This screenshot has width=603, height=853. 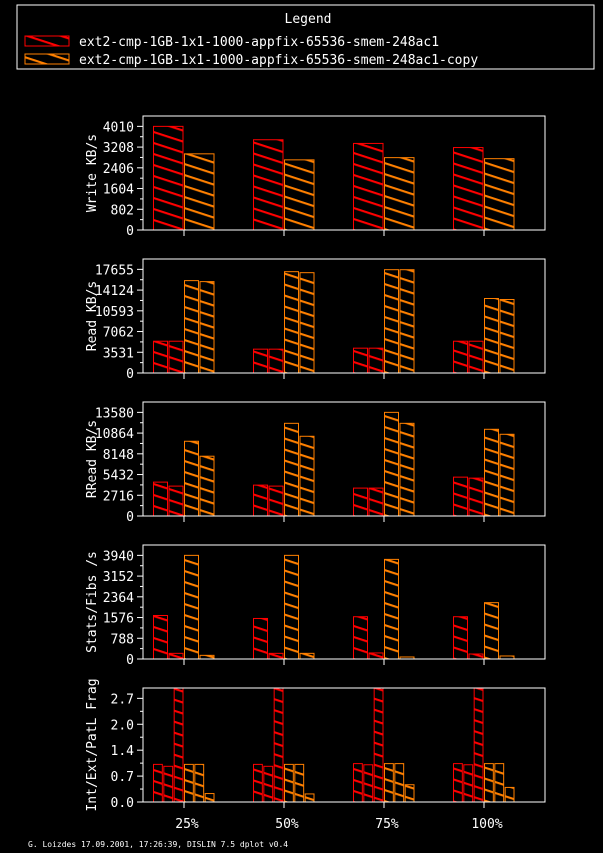 I want to click on y-tick-label: 10593, so click(x=114, y=312).